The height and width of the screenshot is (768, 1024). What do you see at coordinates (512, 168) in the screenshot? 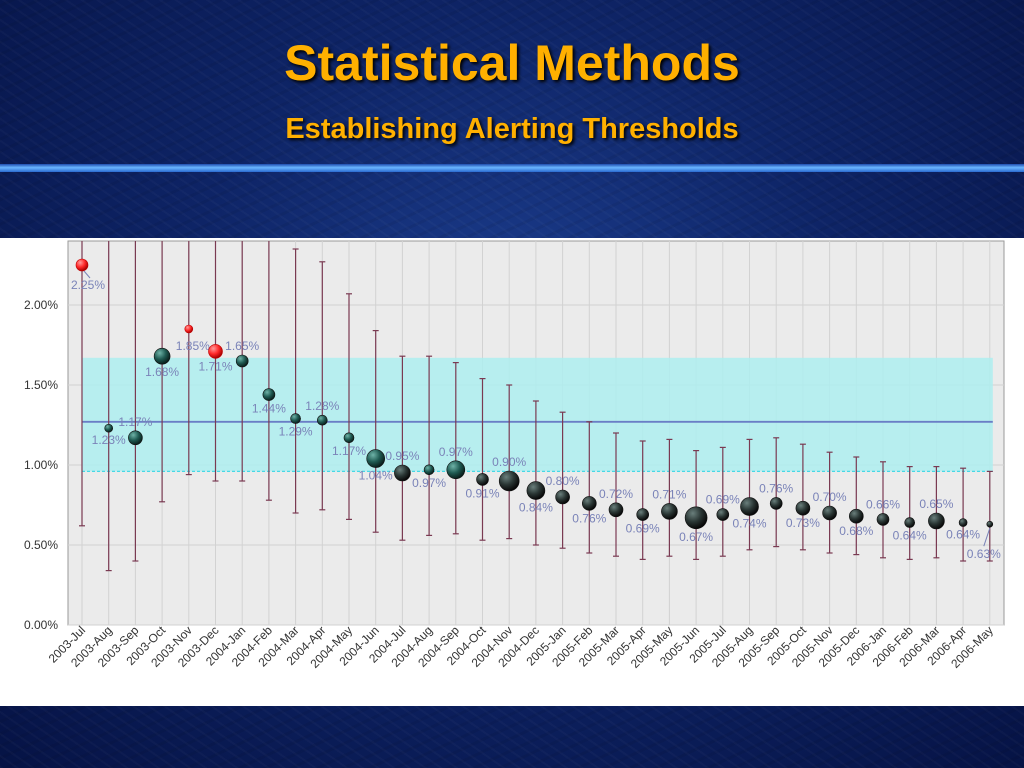
I see `title-divider` at bounding box center [512, 168].